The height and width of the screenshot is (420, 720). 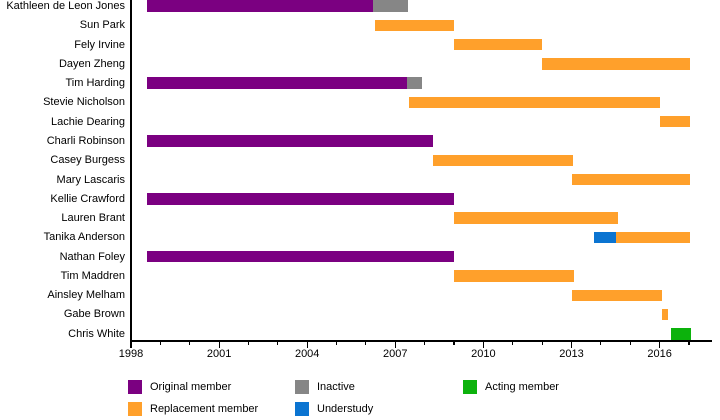 What do you see at coordinates (94, 314) in the screenshot?
I see `row-label: Gabe Brown` at bounding box center [94, 314].